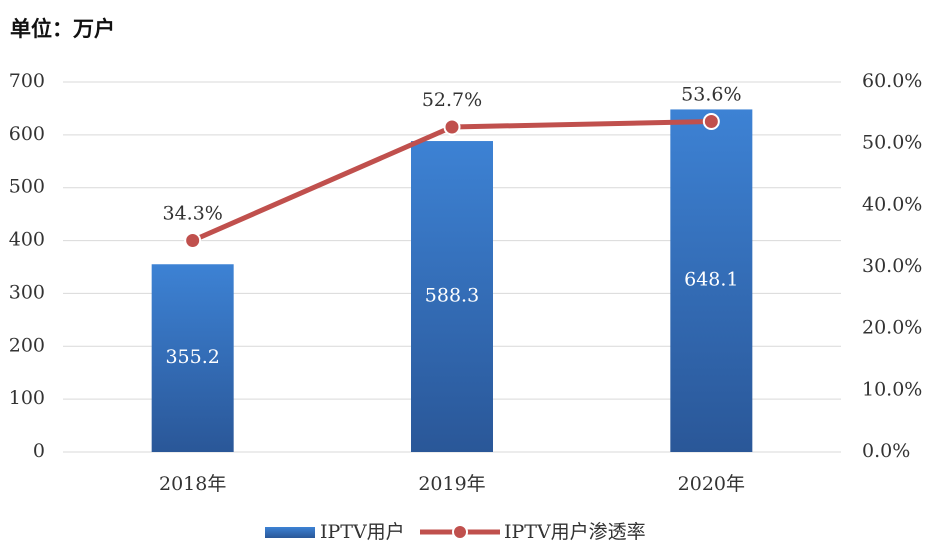 This screenshot has height=546, width=925. What do you see at coordinates (892, 266) in the screenshot?
I see `y2-tick-label: 30.0%` at bounding box center [892, 266].